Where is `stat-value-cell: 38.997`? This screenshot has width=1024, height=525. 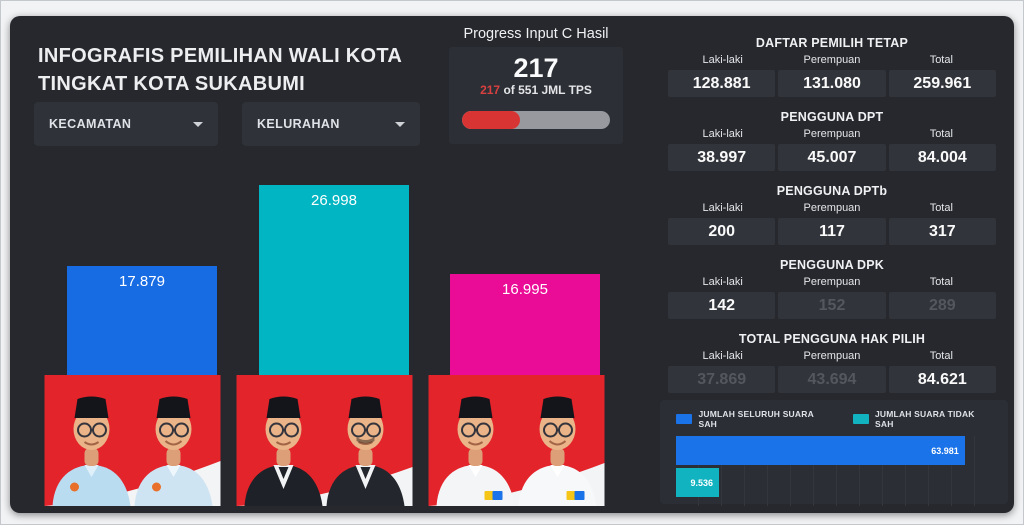
stat-value-cell: 38.997 is located at coordinates (722, 157).